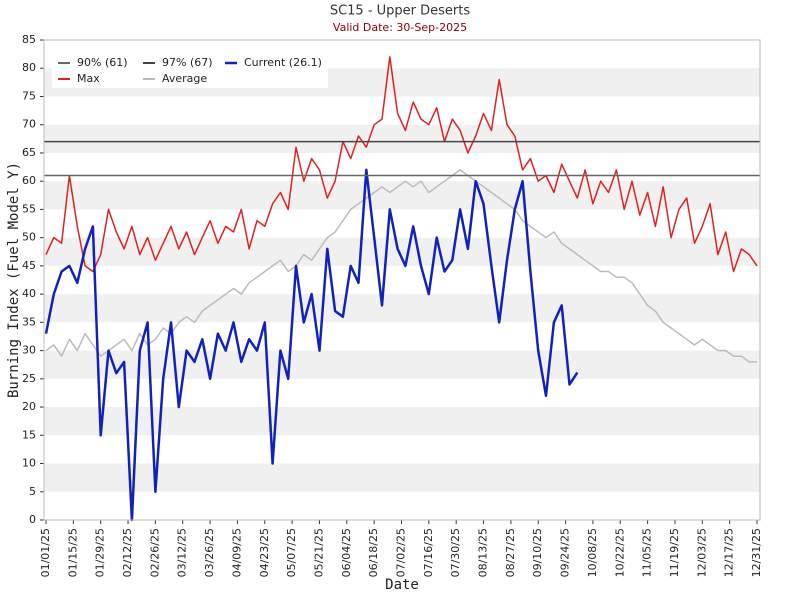  What do you see at coordinates (154, 552) in the screenshot?
I see `x-tick-label: 02/26/25` at bounding box center [154, 552].